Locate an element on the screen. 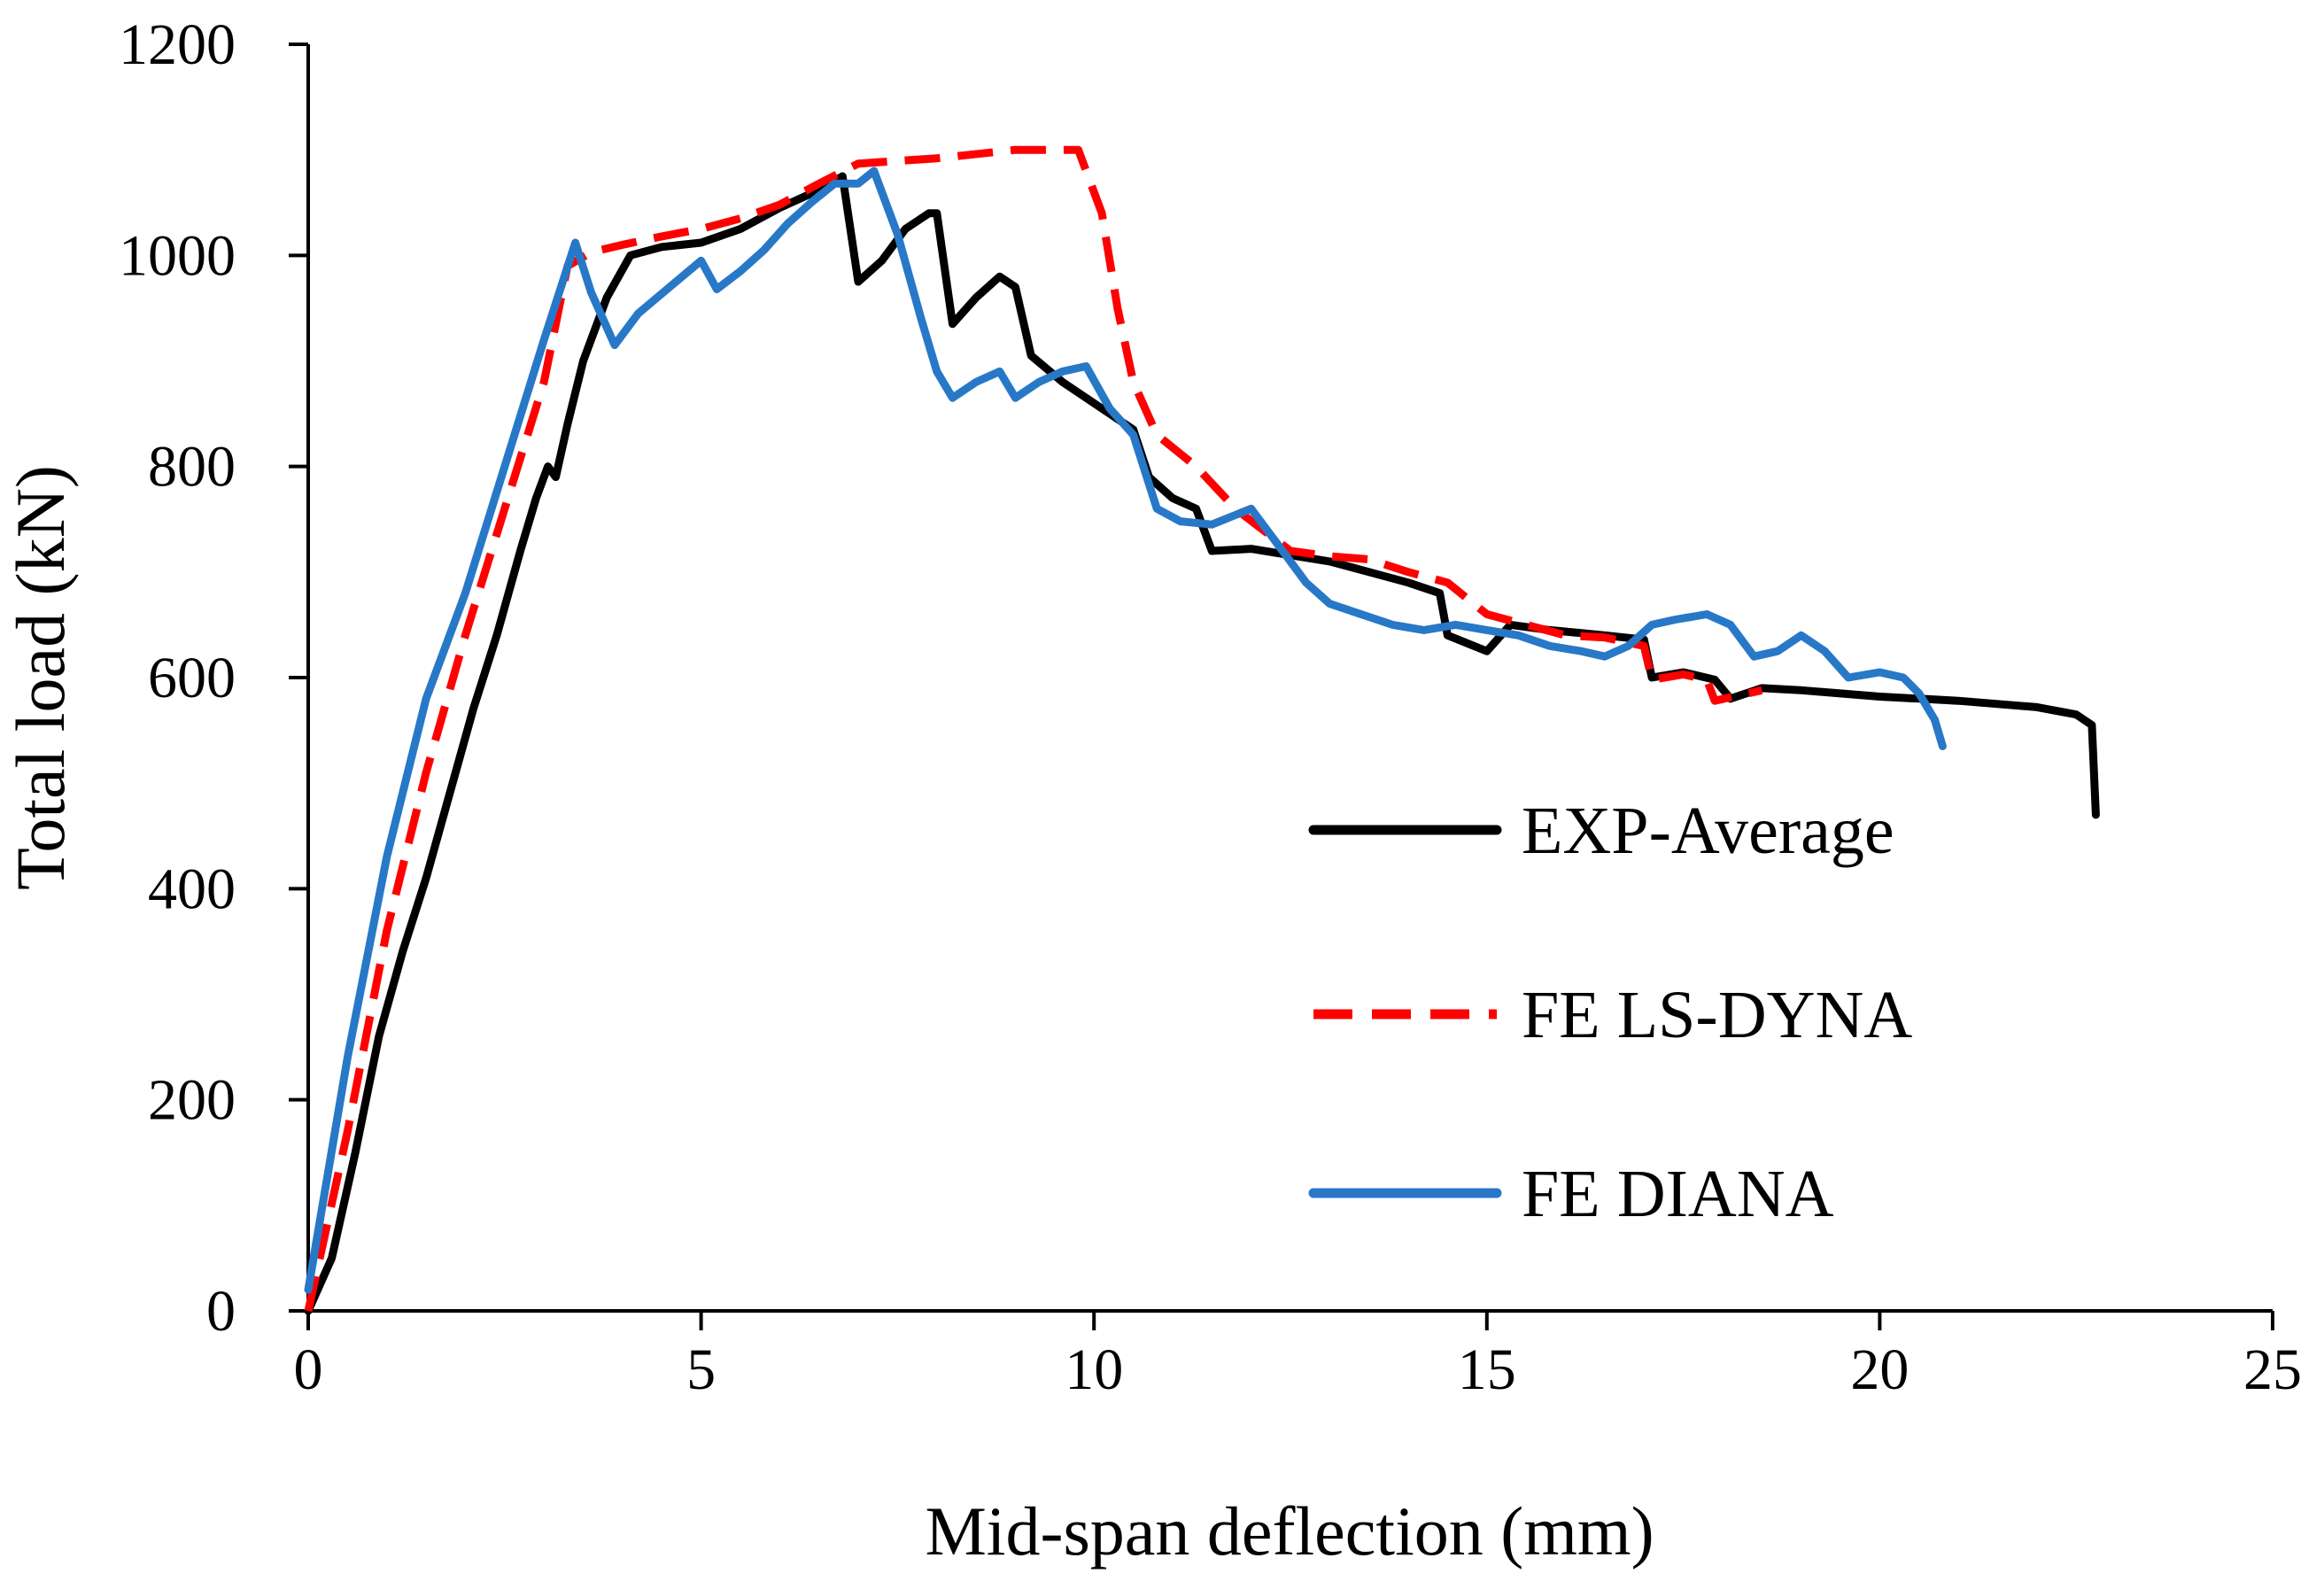  y-ticks: 0 200 400 600 800 1000 1200 is located at coordinates (213, 678).